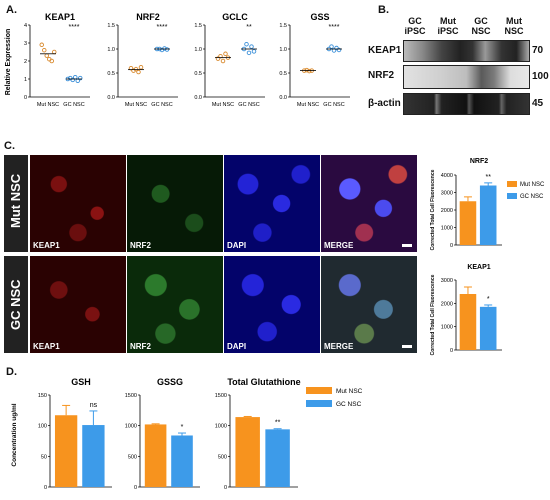 Image resolution: width=550 pixels, height=500 pixels. I want to click on blot-column-header: Mut NSC, so click(514, 26).